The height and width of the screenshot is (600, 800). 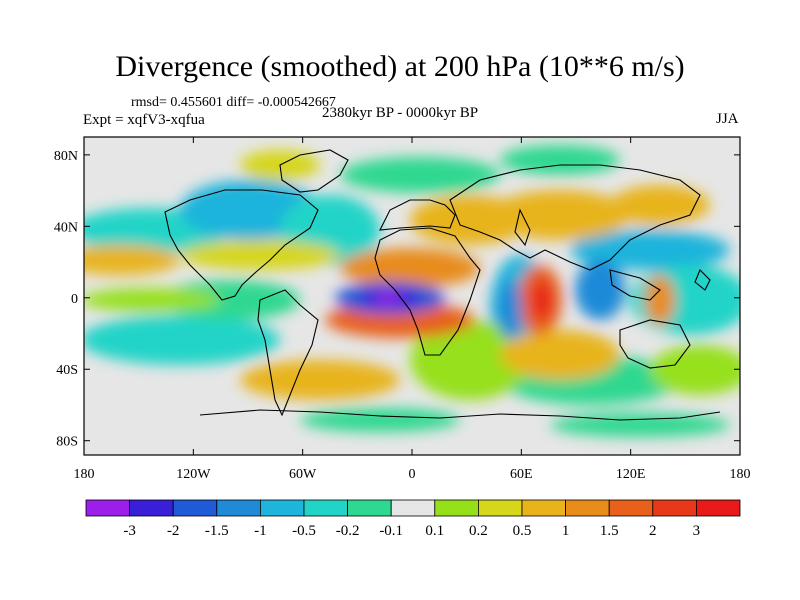 What do you see at coordinates (348, 531) in the screenshot?
I see `colorbar-label: -0.2` at bounding box center [348, 531].